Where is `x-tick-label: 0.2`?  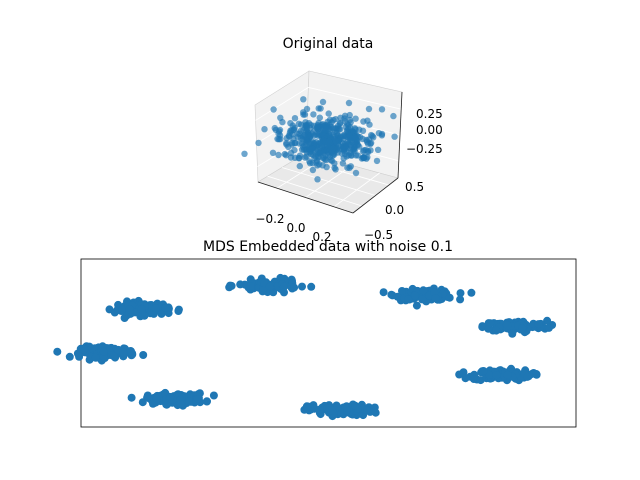 x-tick-label: 0.2 is located at coordinates (321, 237).